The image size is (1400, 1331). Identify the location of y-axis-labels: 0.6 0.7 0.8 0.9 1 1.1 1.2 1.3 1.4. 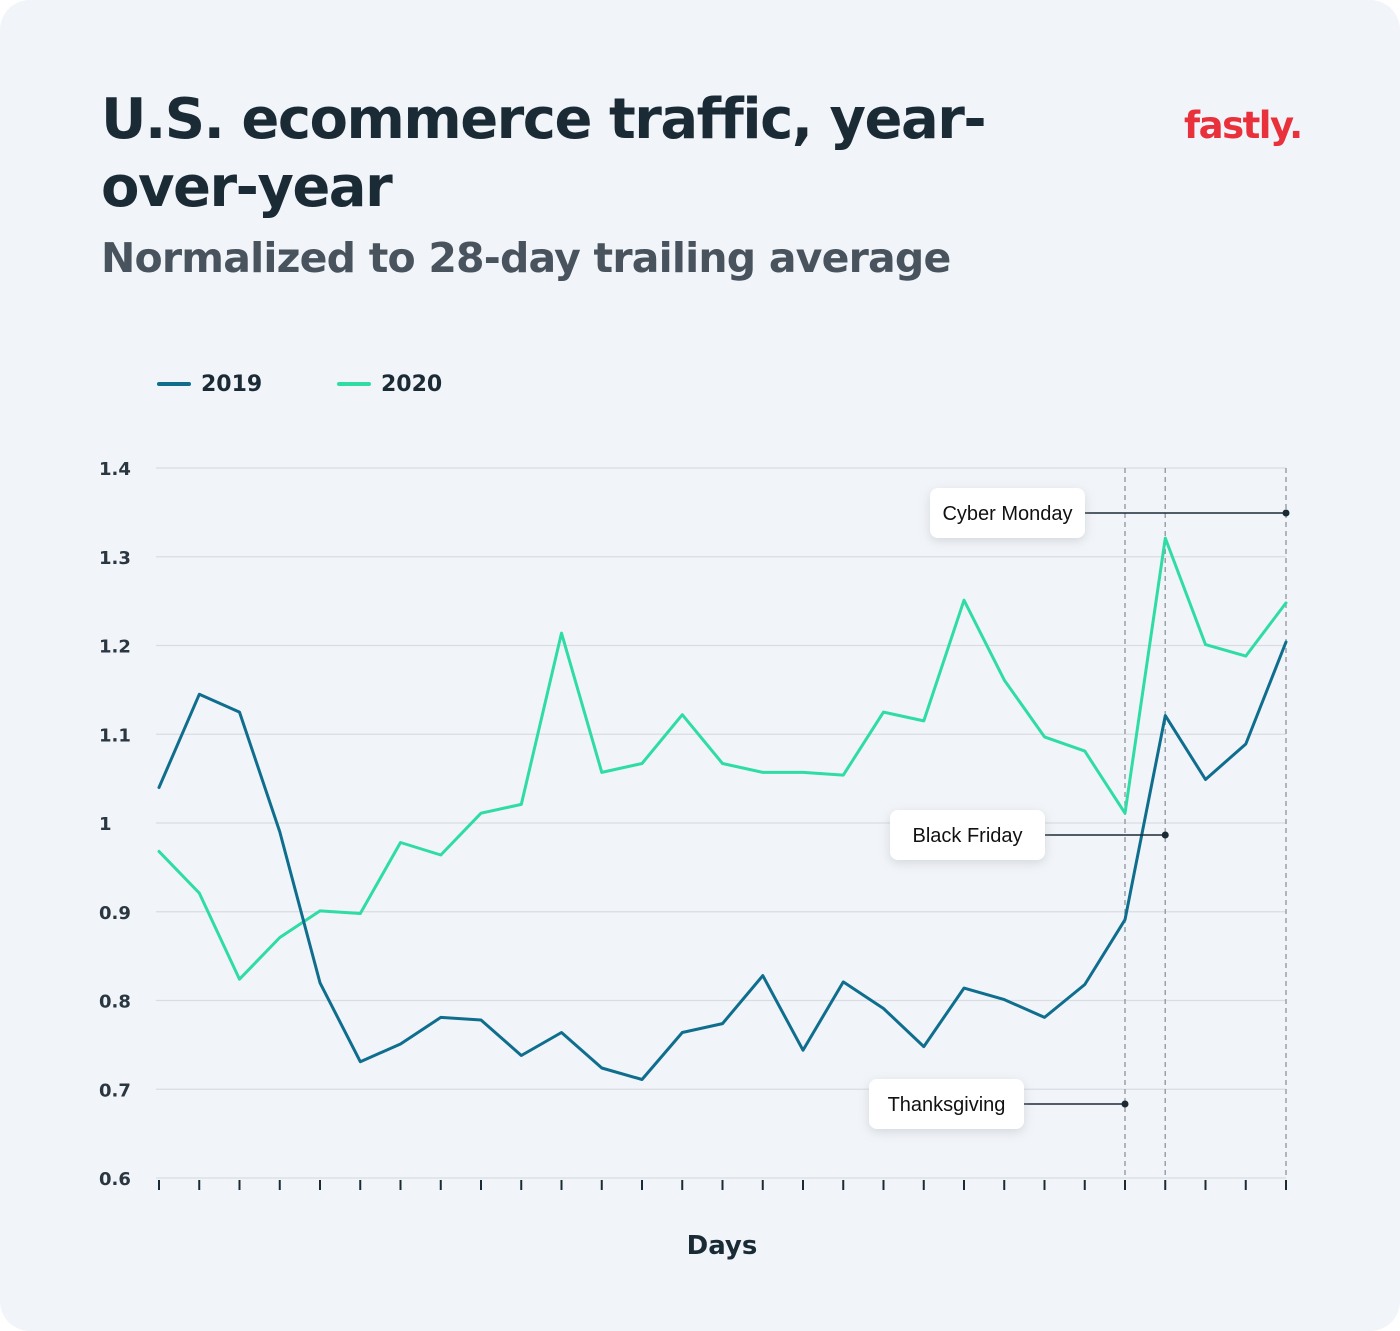
(115, 824).